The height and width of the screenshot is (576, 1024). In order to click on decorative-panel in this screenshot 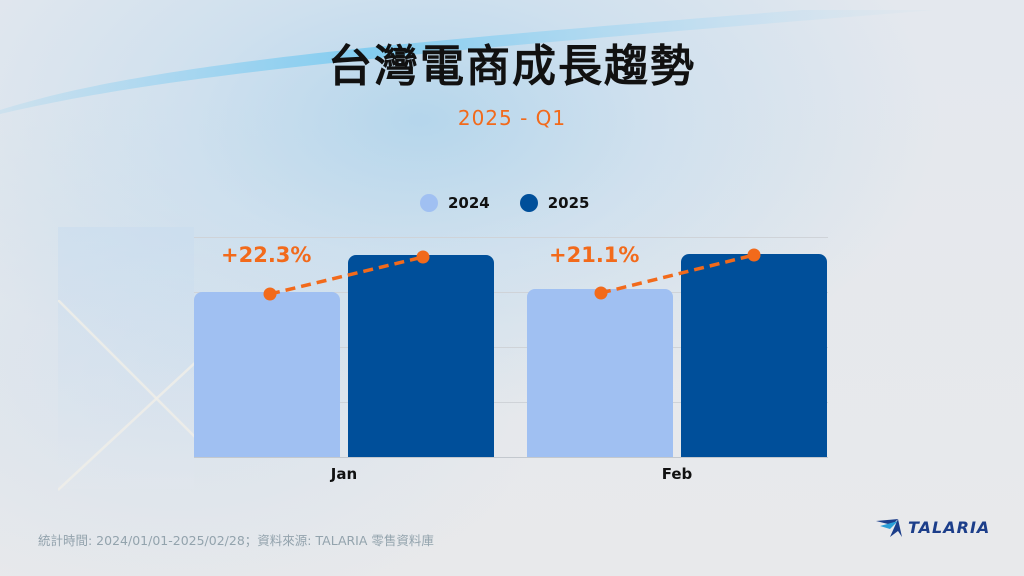, I will do `click(126, 358)`.